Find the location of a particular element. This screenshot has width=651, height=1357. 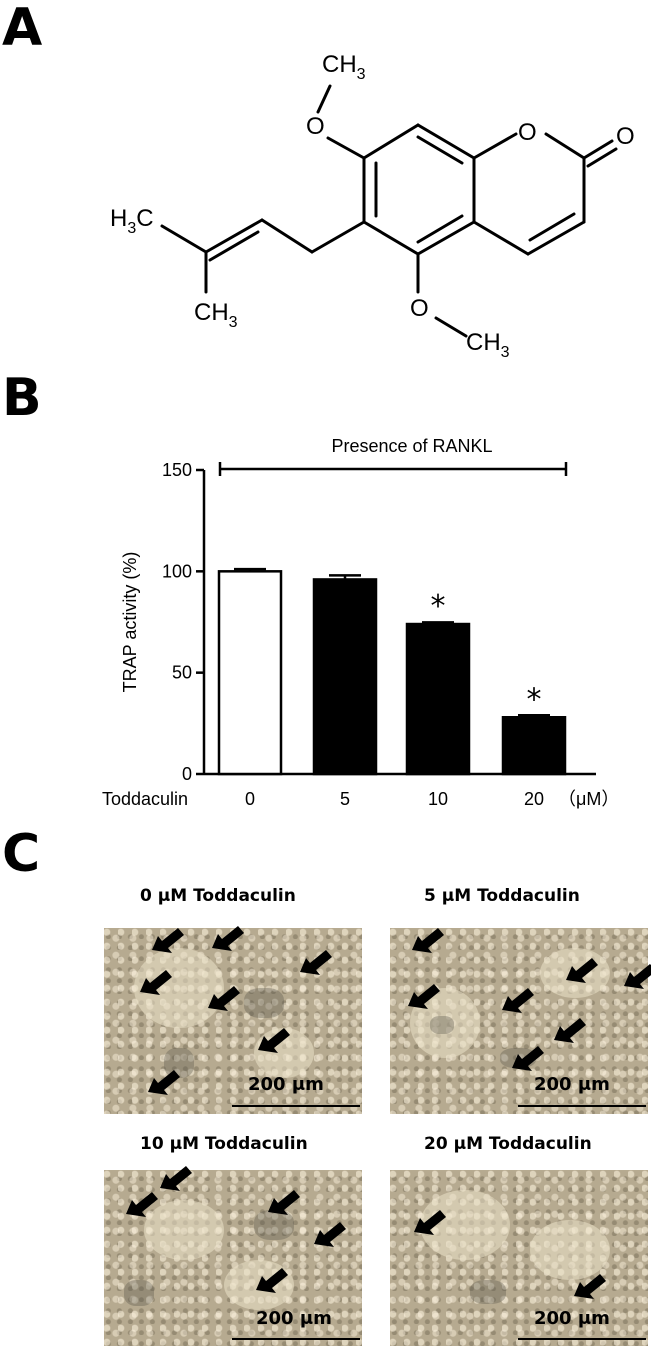

y-tick-label: 50 is located at coordinates (182, 673).